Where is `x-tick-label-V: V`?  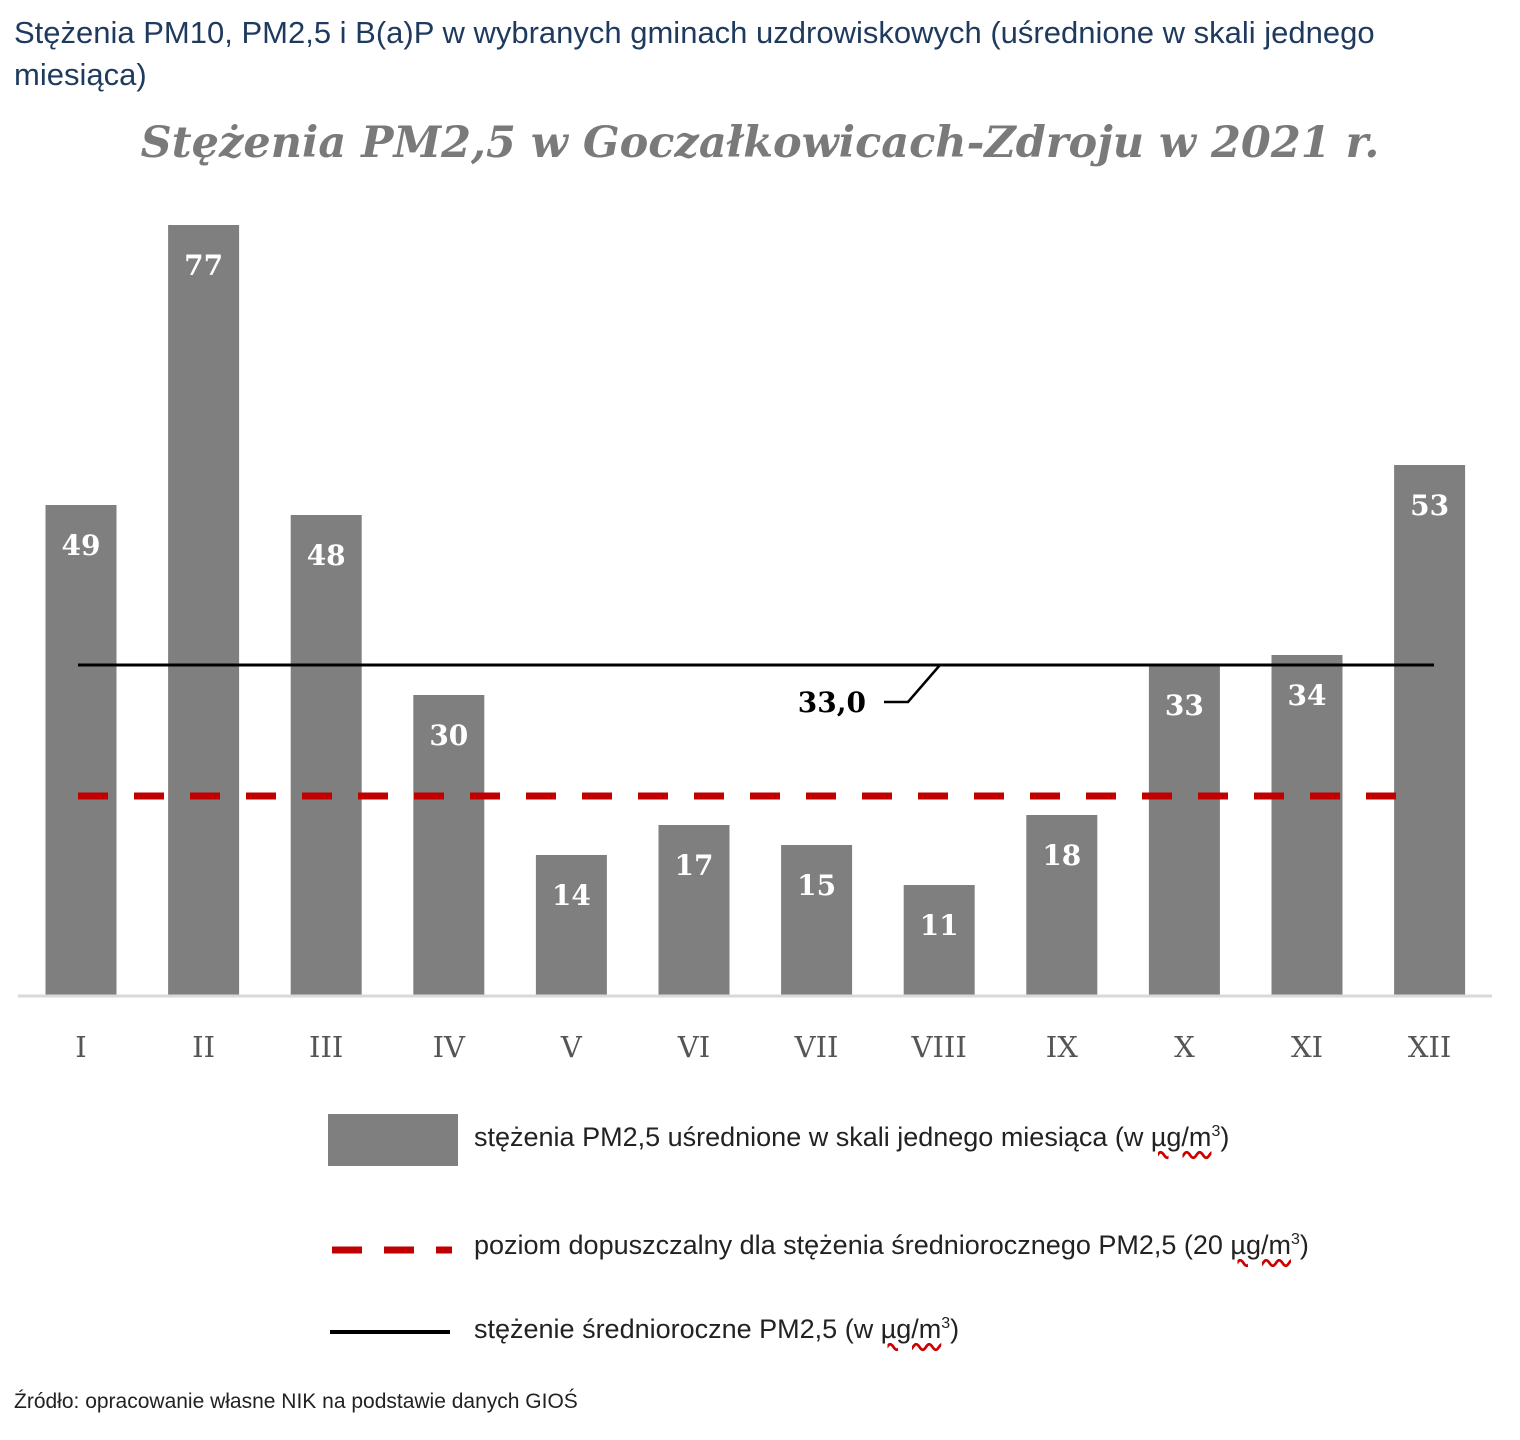 x-tick-label-V: V is located at coordinates (571, 1047).